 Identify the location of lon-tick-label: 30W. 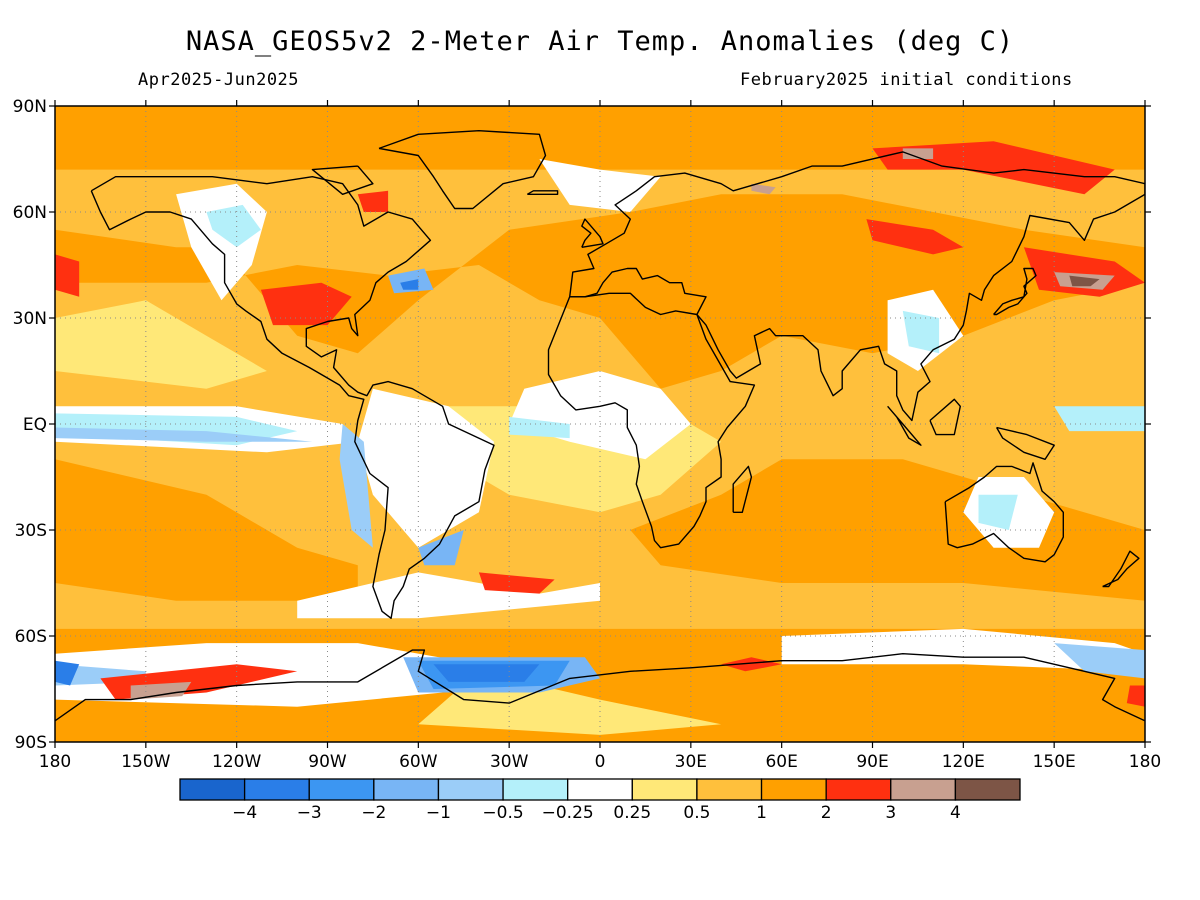
(509, 762).